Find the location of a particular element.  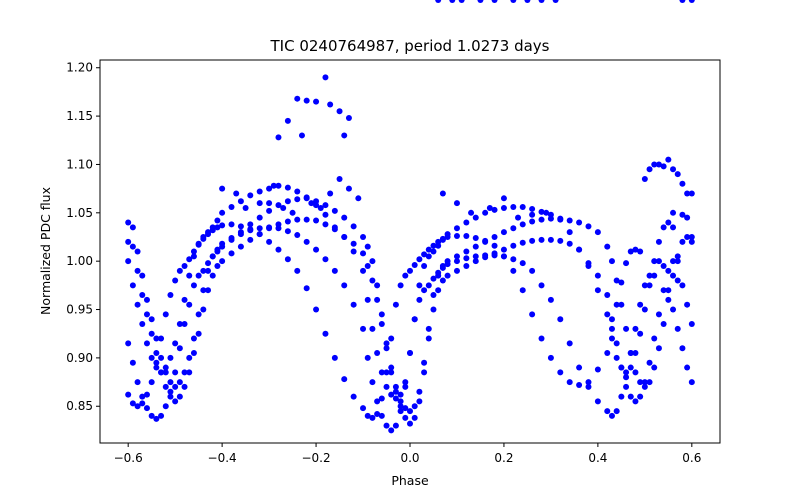

x-tick-label: 0.4 is located at coordinates (597, 458).